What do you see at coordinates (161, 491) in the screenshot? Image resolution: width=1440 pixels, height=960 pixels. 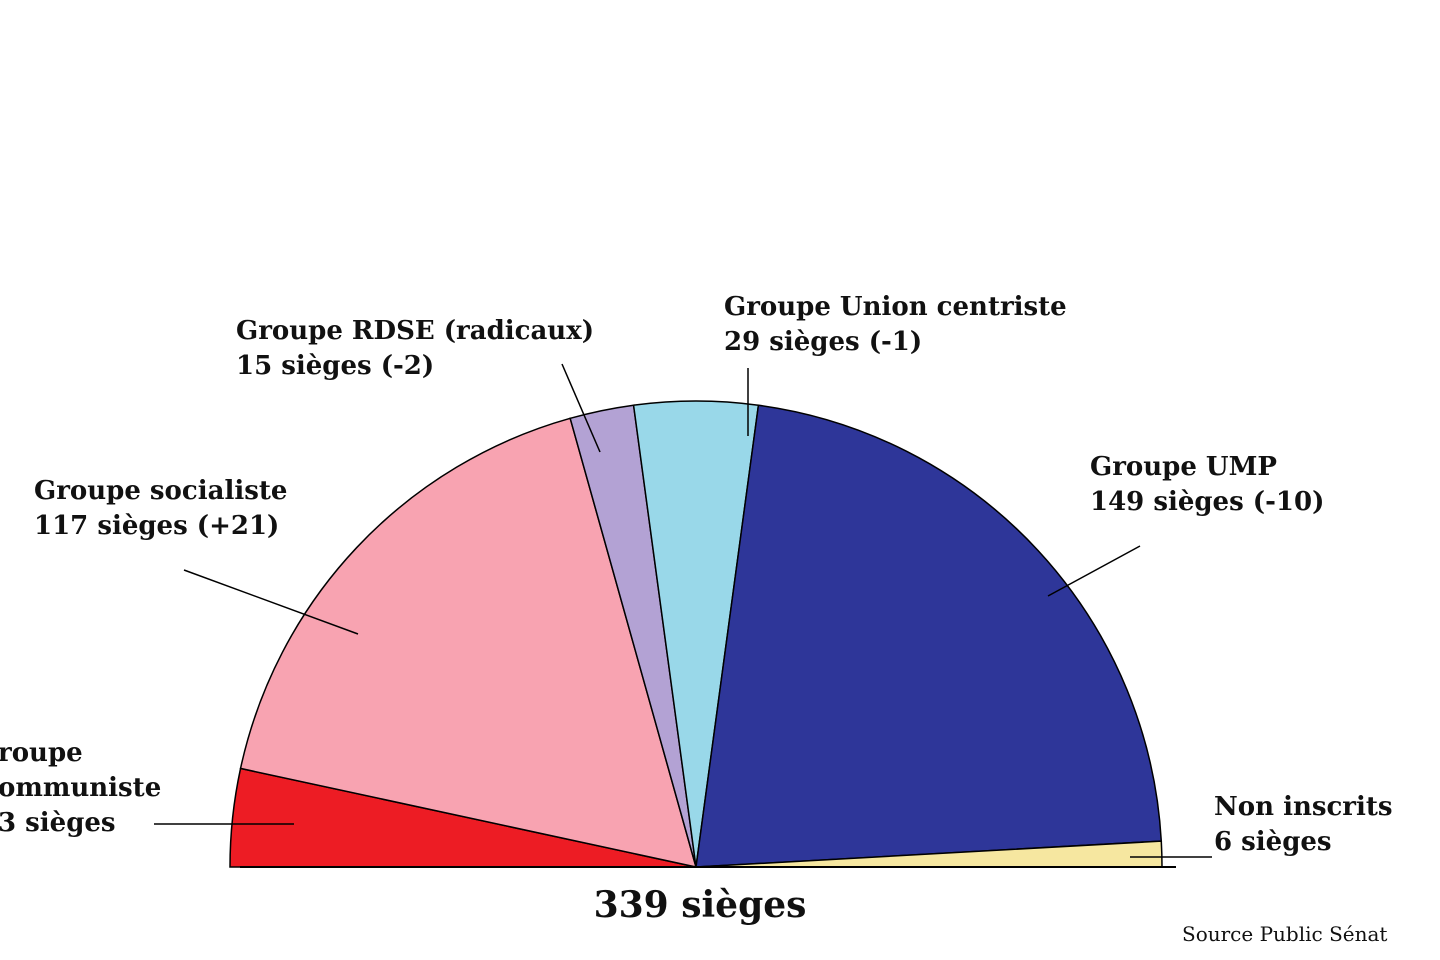 I see `label-socialiste-line-1: Groupe socialiste` at bounding box center [161, 491].